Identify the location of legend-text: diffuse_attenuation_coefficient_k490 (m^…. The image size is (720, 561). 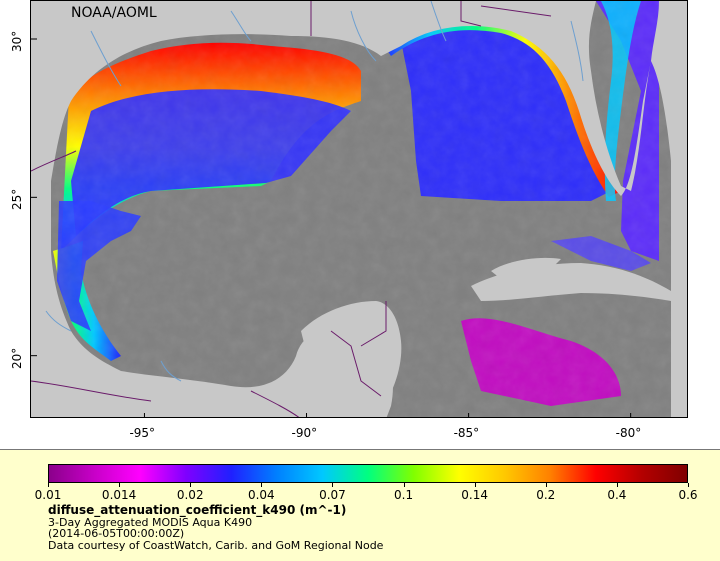
(216, 527).